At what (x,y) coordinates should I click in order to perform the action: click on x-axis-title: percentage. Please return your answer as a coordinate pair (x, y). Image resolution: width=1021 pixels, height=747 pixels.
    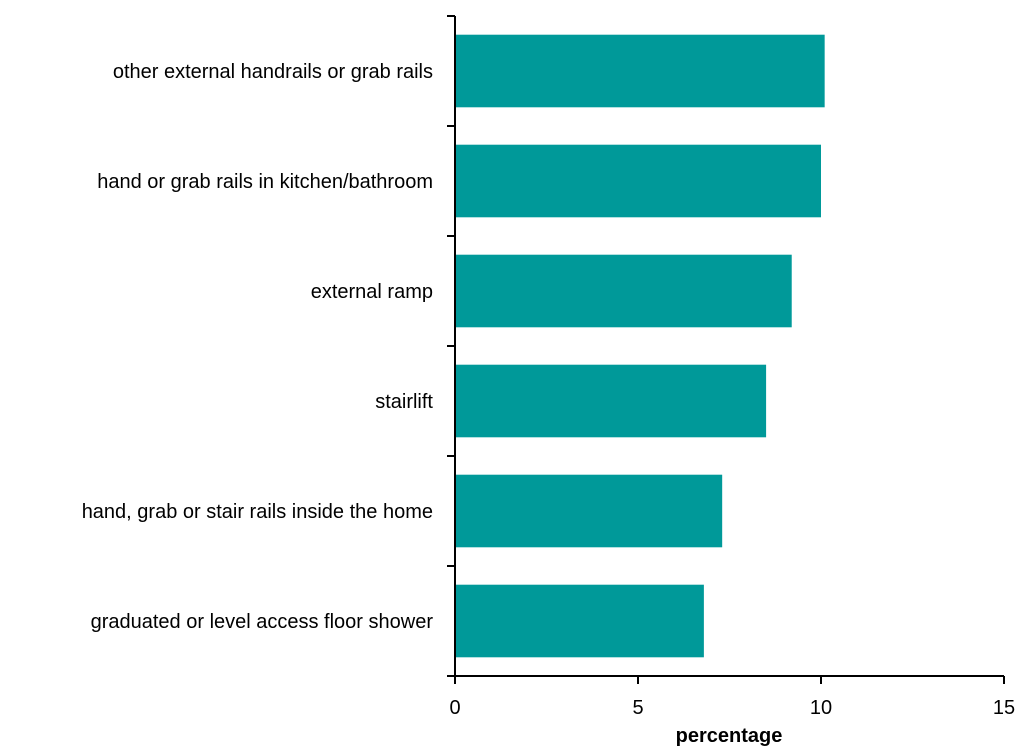
    Looking at the image, I should click on (729, 736).